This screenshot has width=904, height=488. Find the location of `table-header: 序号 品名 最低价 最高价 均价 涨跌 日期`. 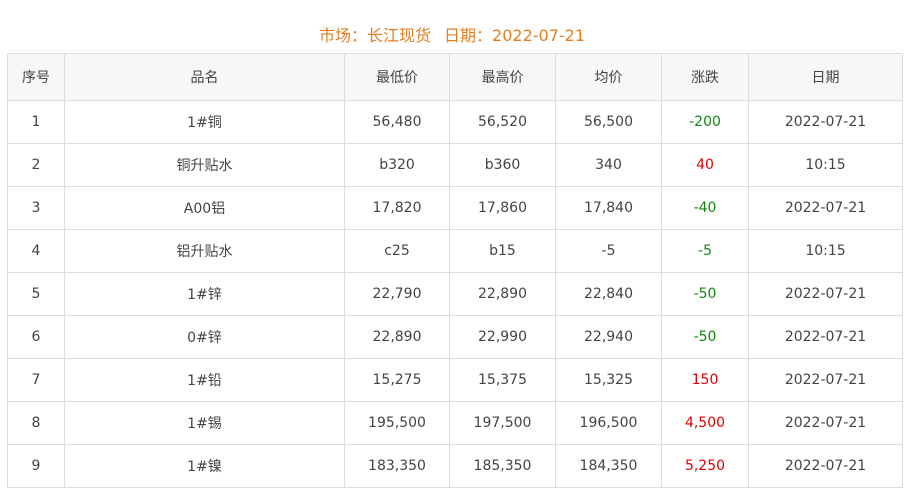

table-header: 序号 品名 最低价 最高价 均价 涨跌 日期 is located at coordinates (455, 77).